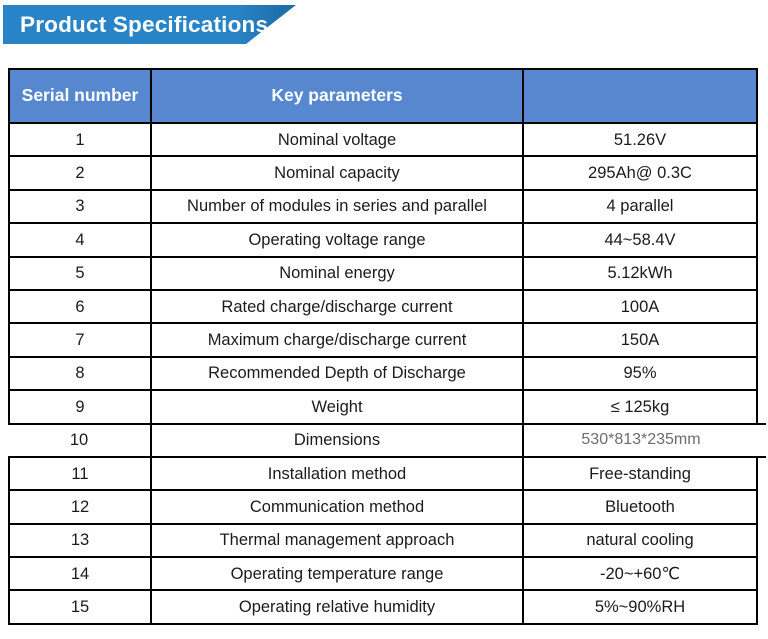 The height and width of the screenshot is (639, 768). I want to click on value-cell: 5.12kWh, so click(641, 274).